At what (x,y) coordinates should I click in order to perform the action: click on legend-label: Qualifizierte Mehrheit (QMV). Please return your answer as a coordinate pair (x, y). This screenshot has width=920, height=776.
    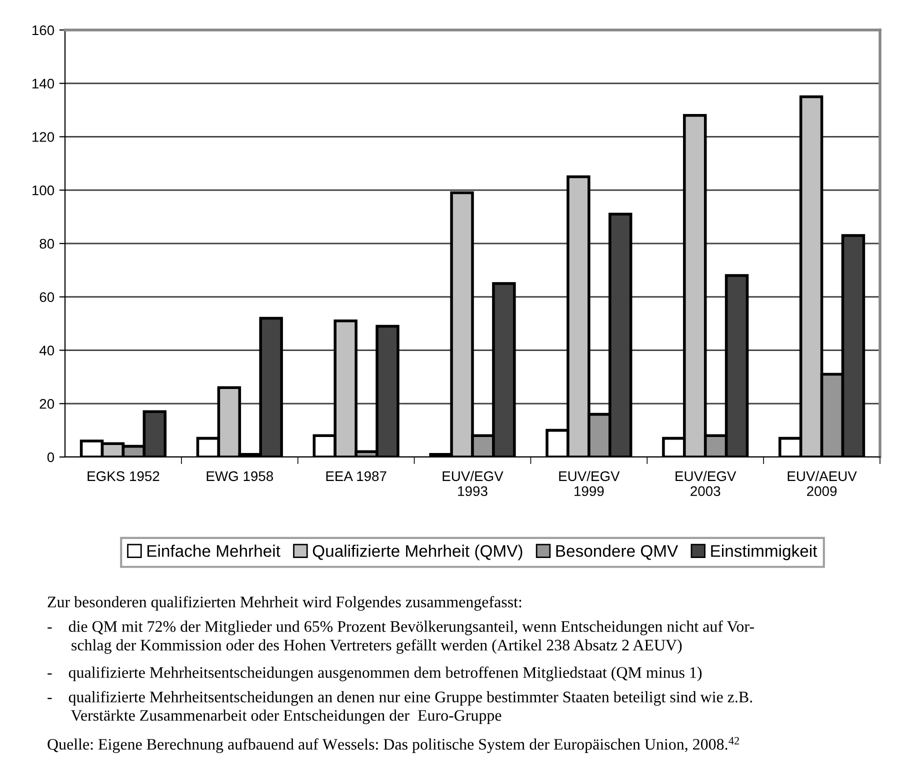
    Looking at the image, I should click on (417, 552).